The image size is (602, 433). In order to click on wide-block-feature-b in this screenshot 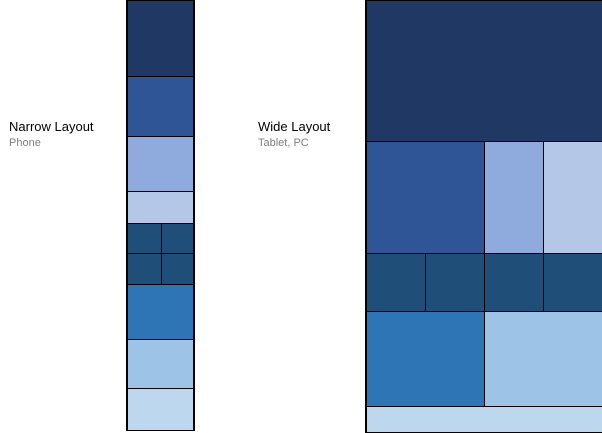, I will do `click(543, 359)`.